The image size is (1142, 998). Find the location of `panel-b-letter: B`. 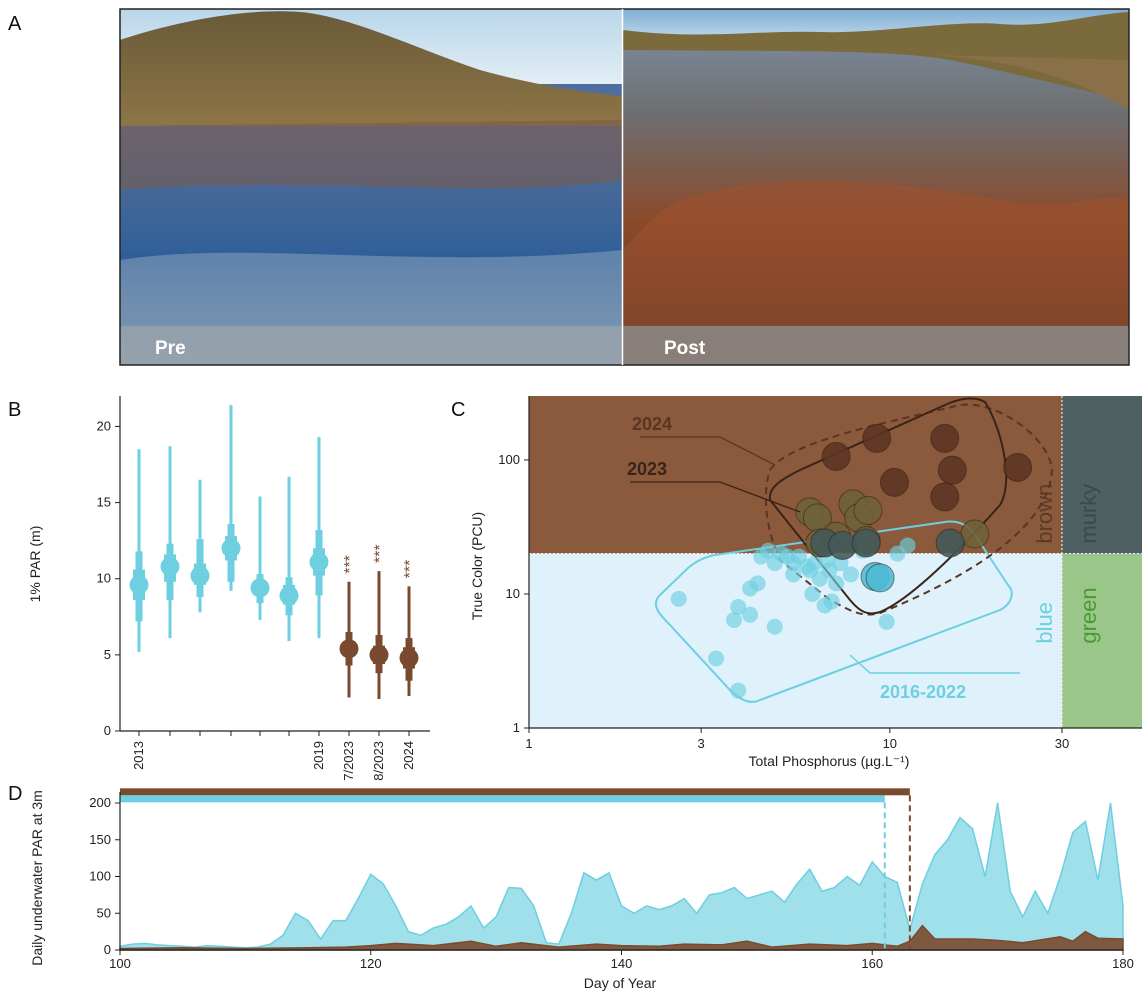

panel-b-letter: B is located at coordinates (14, 410).